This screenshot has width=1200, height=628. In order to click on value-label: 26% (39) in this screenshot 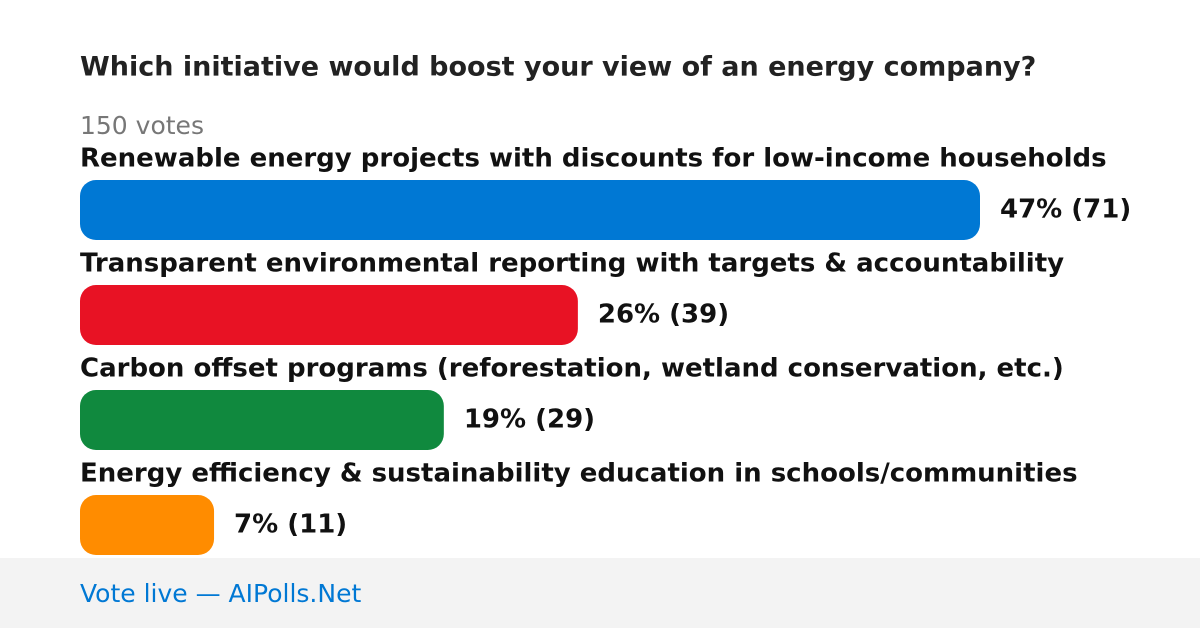, I will do `click(663, 315)`.